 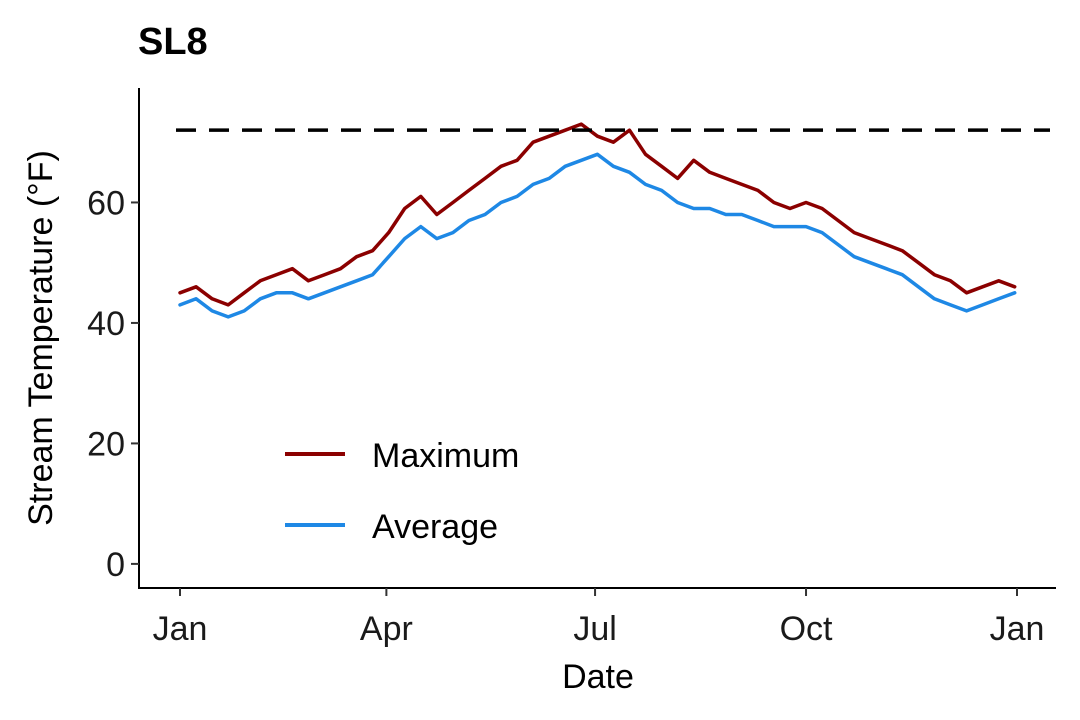 I want to click on x-tick-label: Apr, so click(x=386, y=629).